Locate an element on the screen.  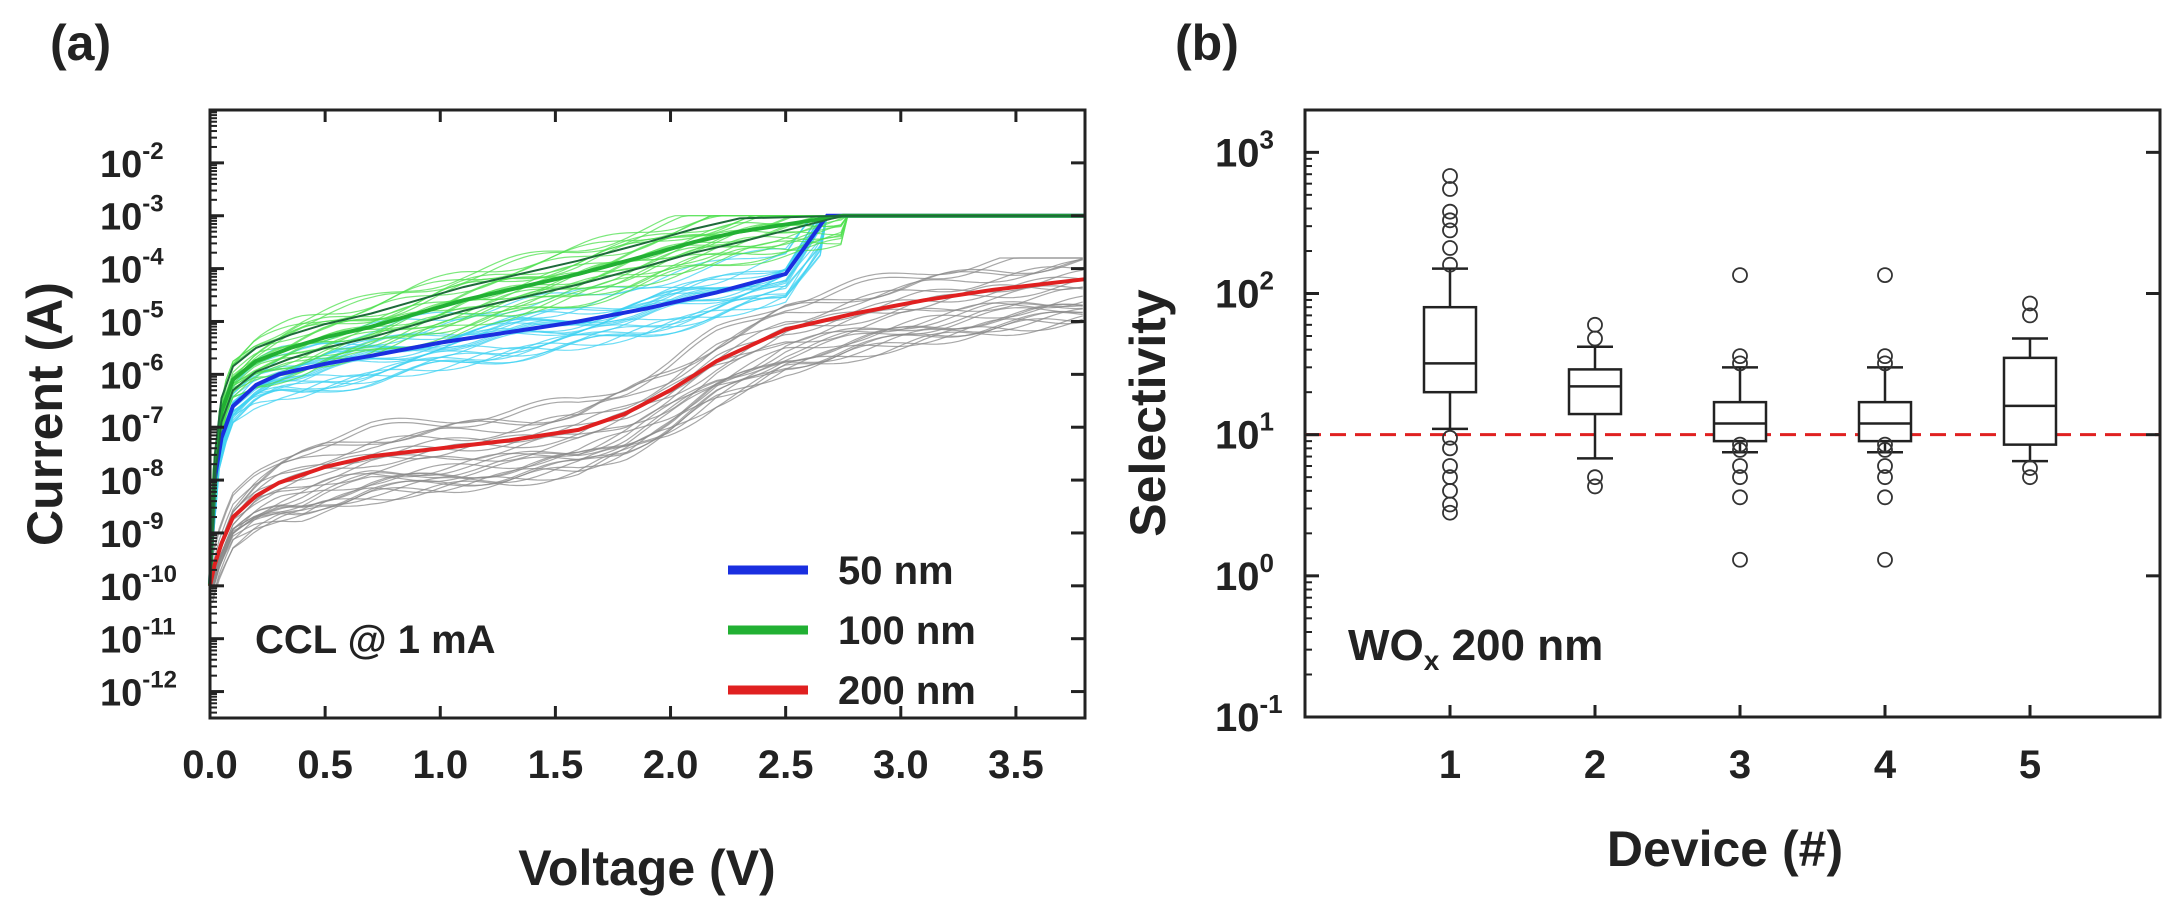
x-tick-label: 0.5 is located at coordinates (325, 765).